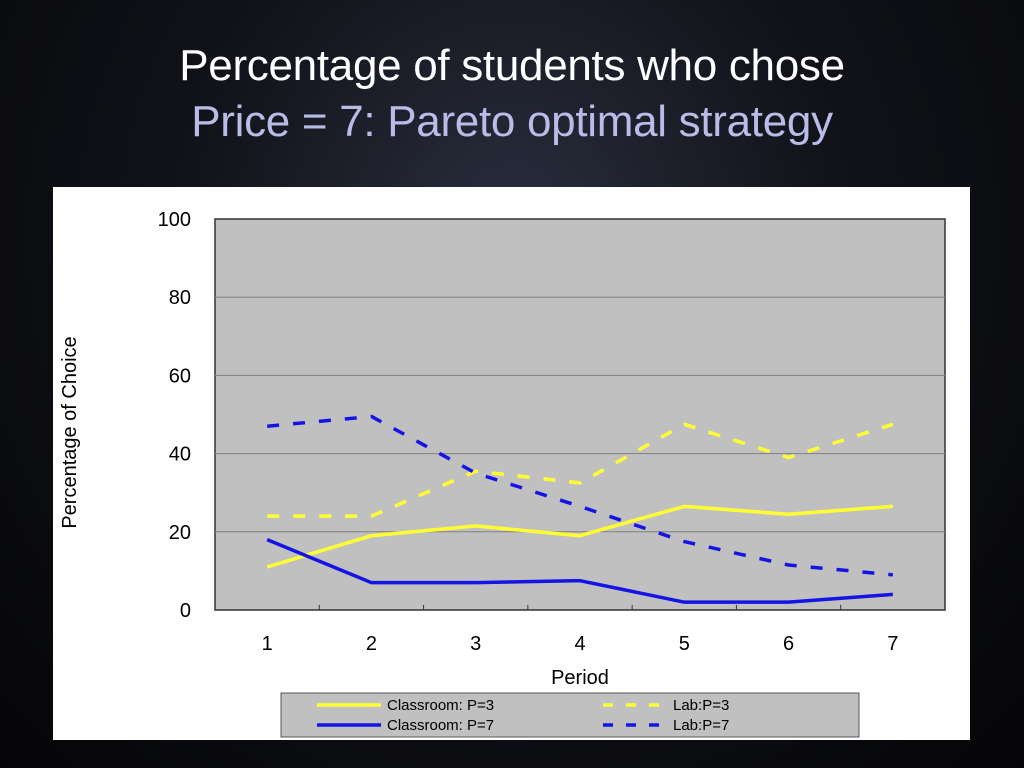 This screenshot has width=1024, height=768. I want to click on y-axis-title: Percentage of Choice, so click(70, 432).